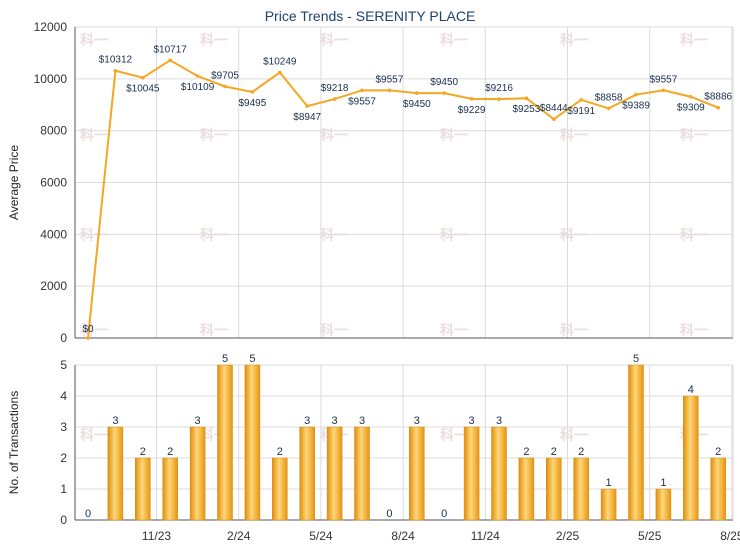 This screenshot has width=740, height=555. Describe the element at coordinates (526, 109) in the screenshot. I see `price-data-label: $9253` at that location.